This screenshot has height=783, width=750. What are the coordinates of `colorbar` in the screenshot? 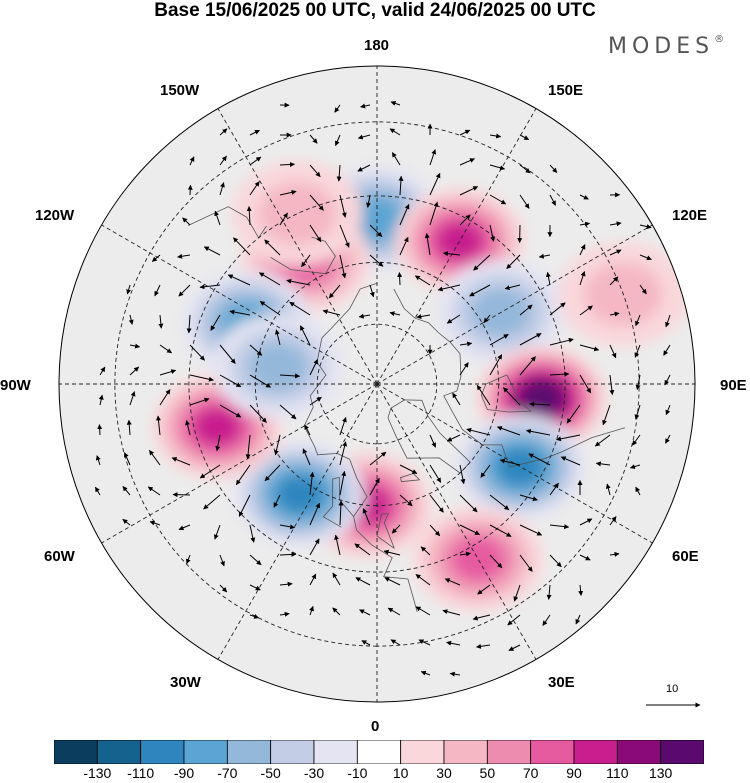 It's located at (379, 752).